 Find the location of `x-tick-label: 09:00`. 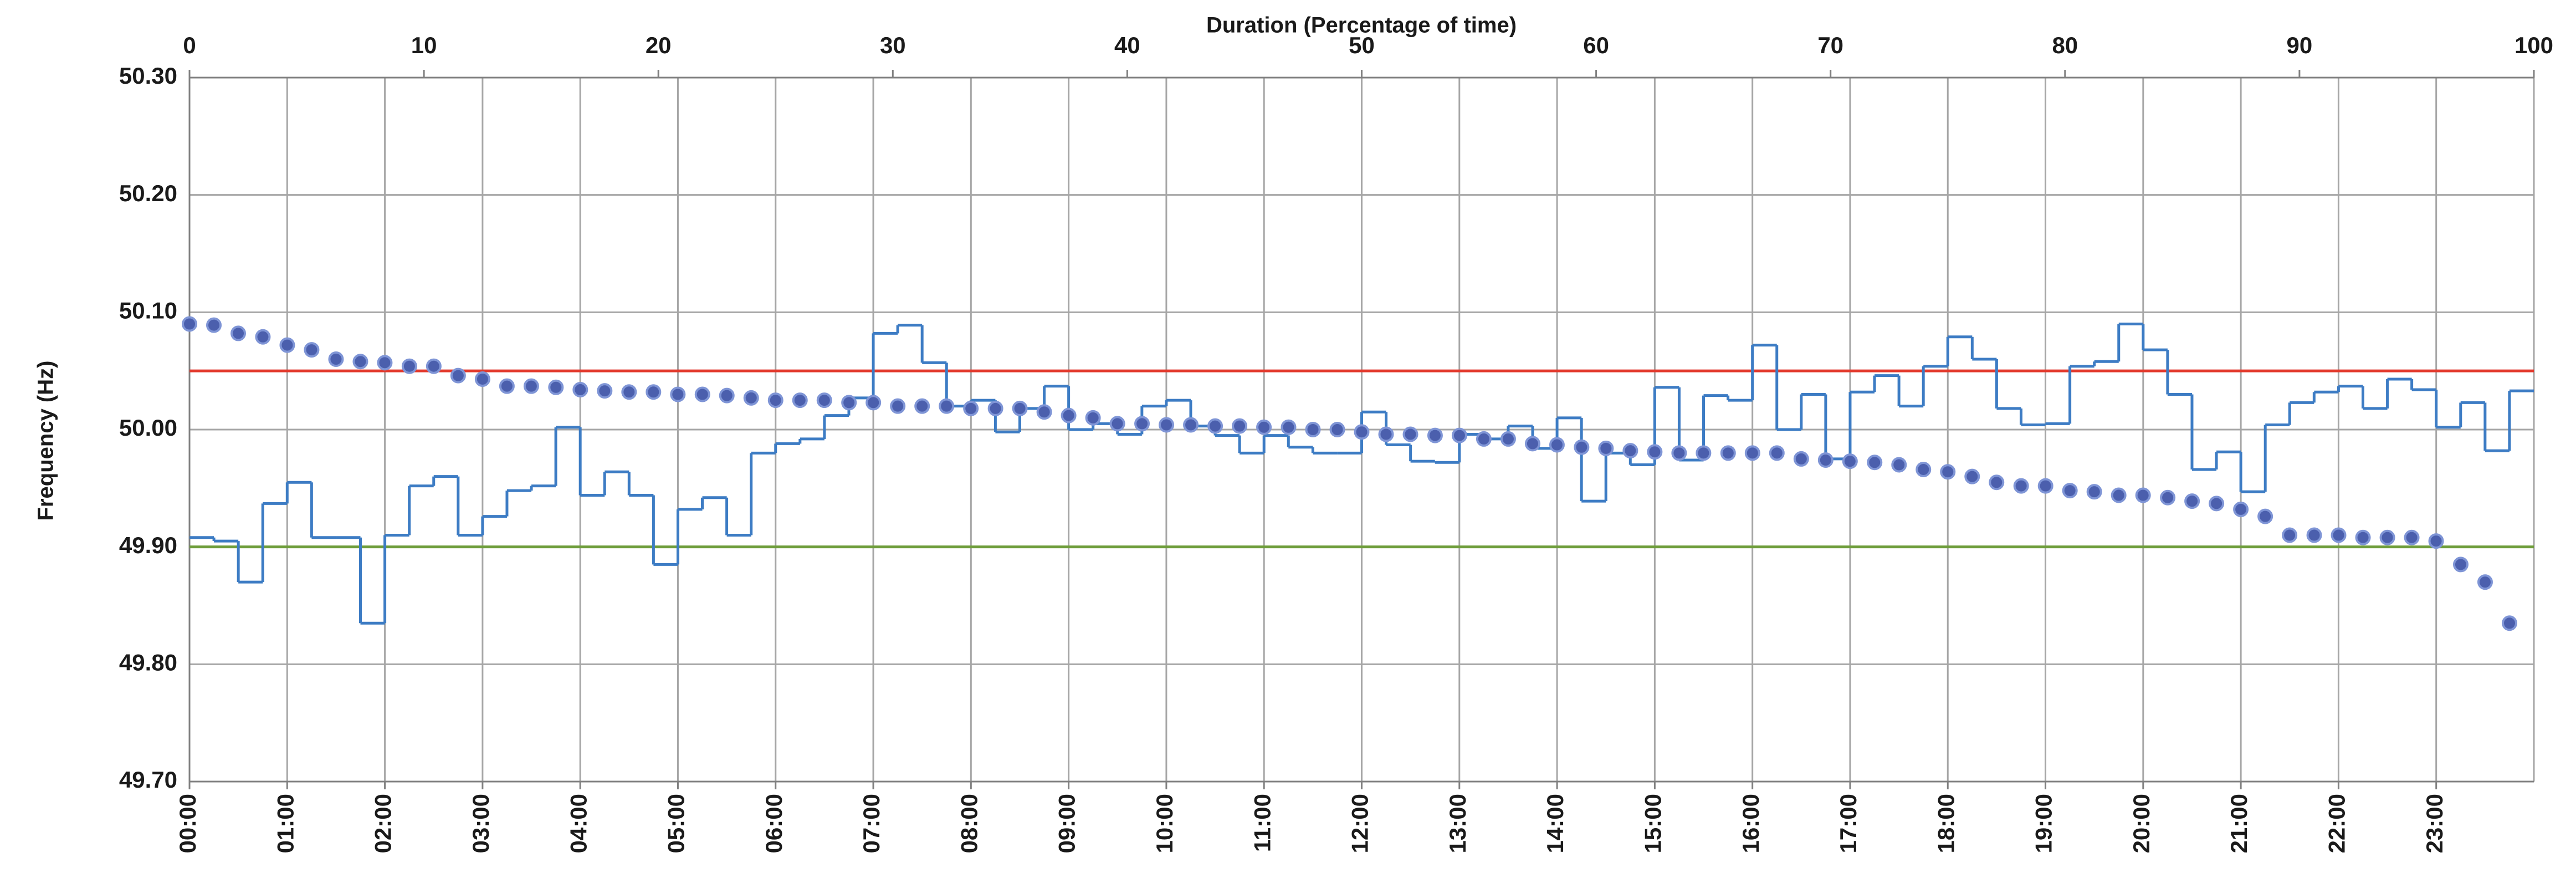

x-tick-label: 09:00 is located at coordinates (1067, 823).